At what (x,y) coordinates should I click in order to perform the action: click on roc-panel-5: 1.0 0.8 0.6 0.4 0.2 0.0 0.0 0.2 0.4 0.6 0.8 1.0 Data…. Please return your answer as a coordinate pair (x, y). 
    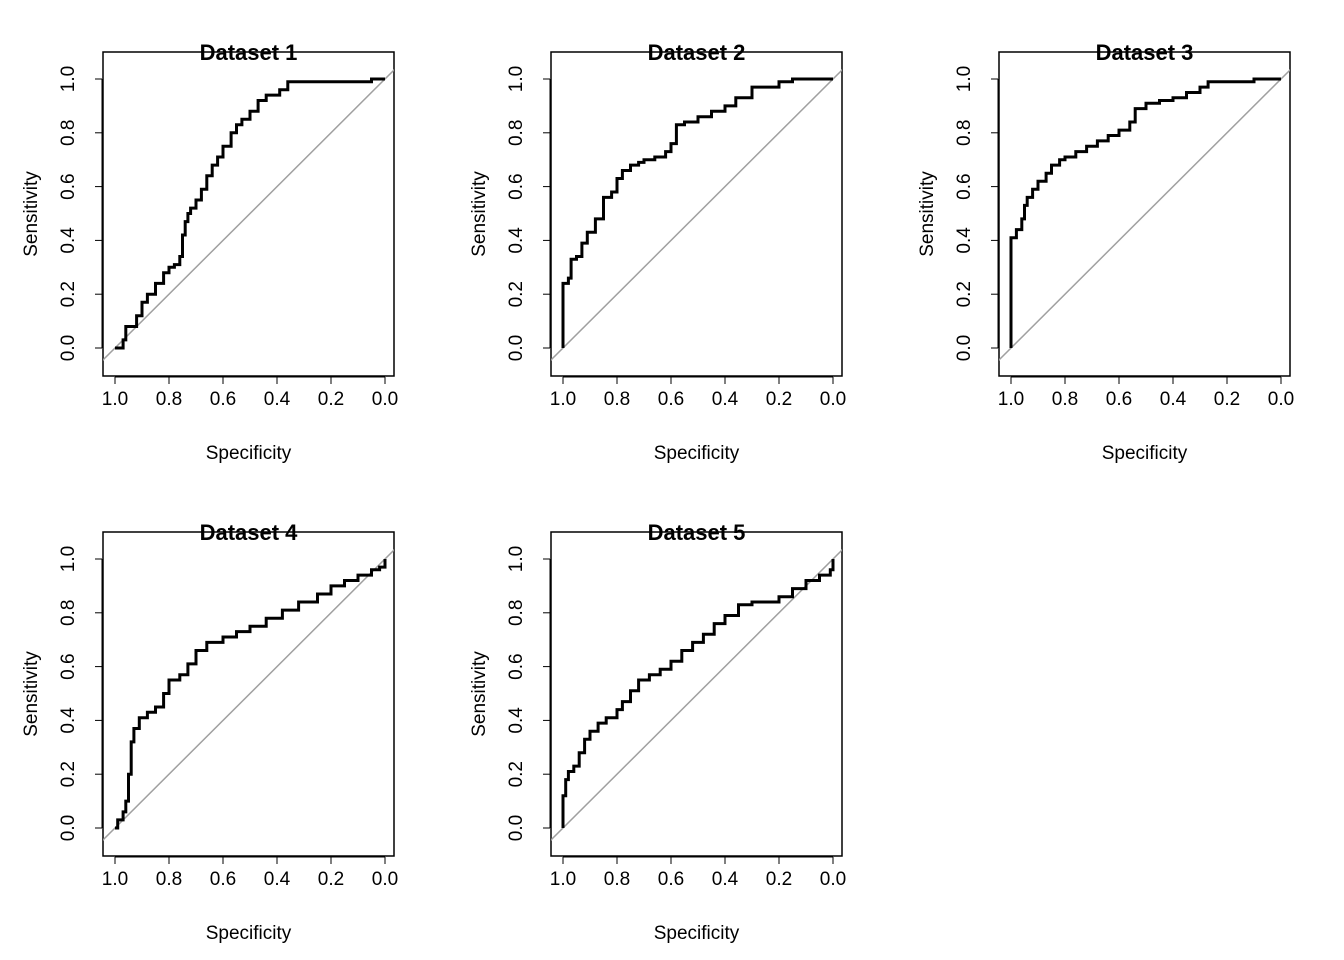
    Looking at the image, I should click on (657, 732).